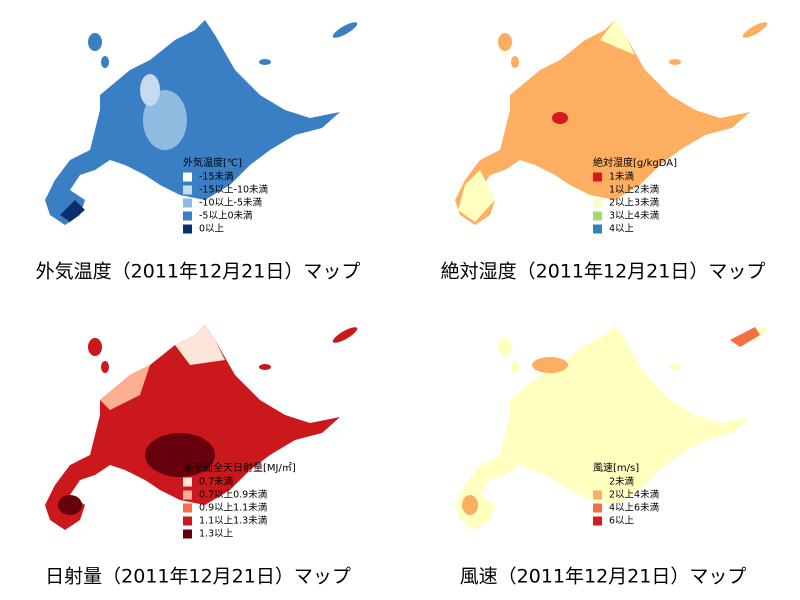  I want to click on legend-title: 絶対湿度[g/kgDA], so click(635, 162).